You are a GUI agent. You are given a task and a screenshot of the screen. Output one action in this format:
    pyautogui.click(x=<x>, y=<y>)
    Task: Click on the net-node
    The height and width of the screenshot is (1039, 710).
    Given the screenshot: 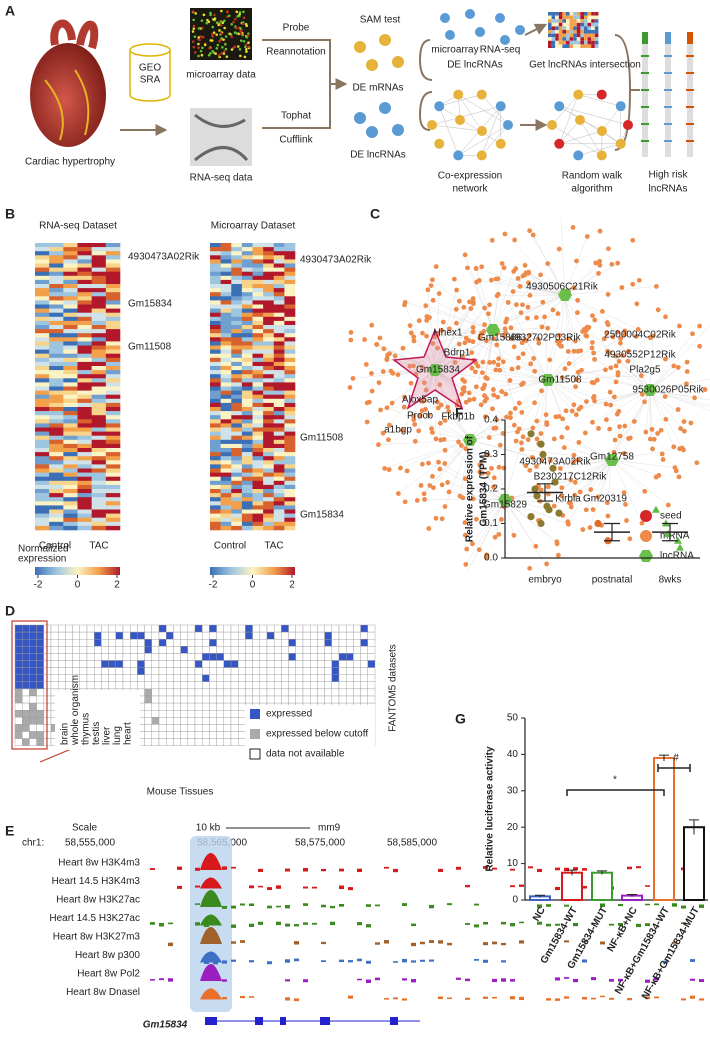 What is the action you would take?
    pyautogui.click(x=602, y=155)
    